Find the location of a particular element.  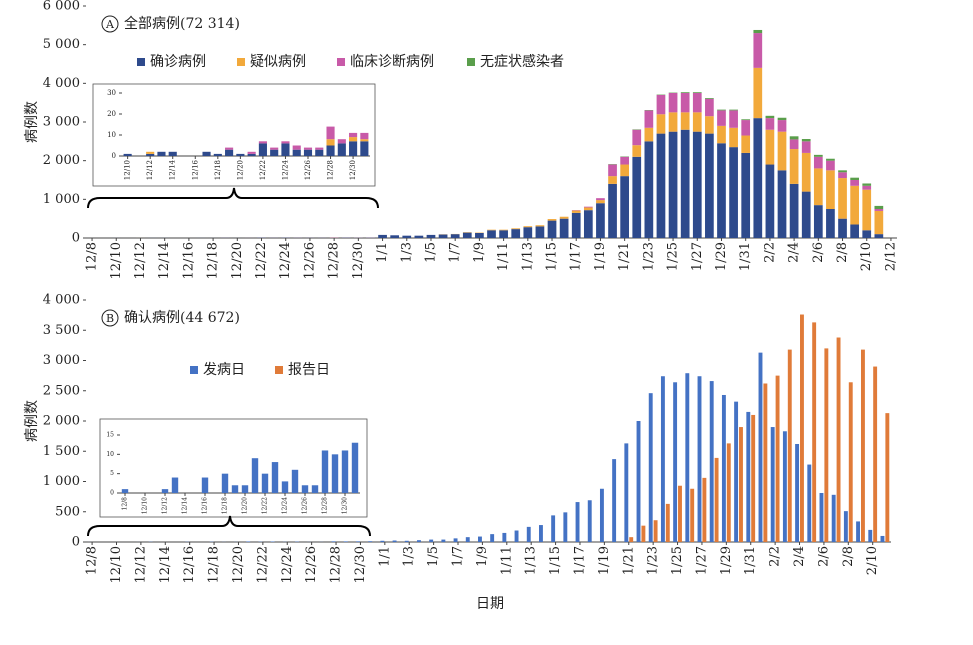

legend-swatch is located at coordinates (471, 62).